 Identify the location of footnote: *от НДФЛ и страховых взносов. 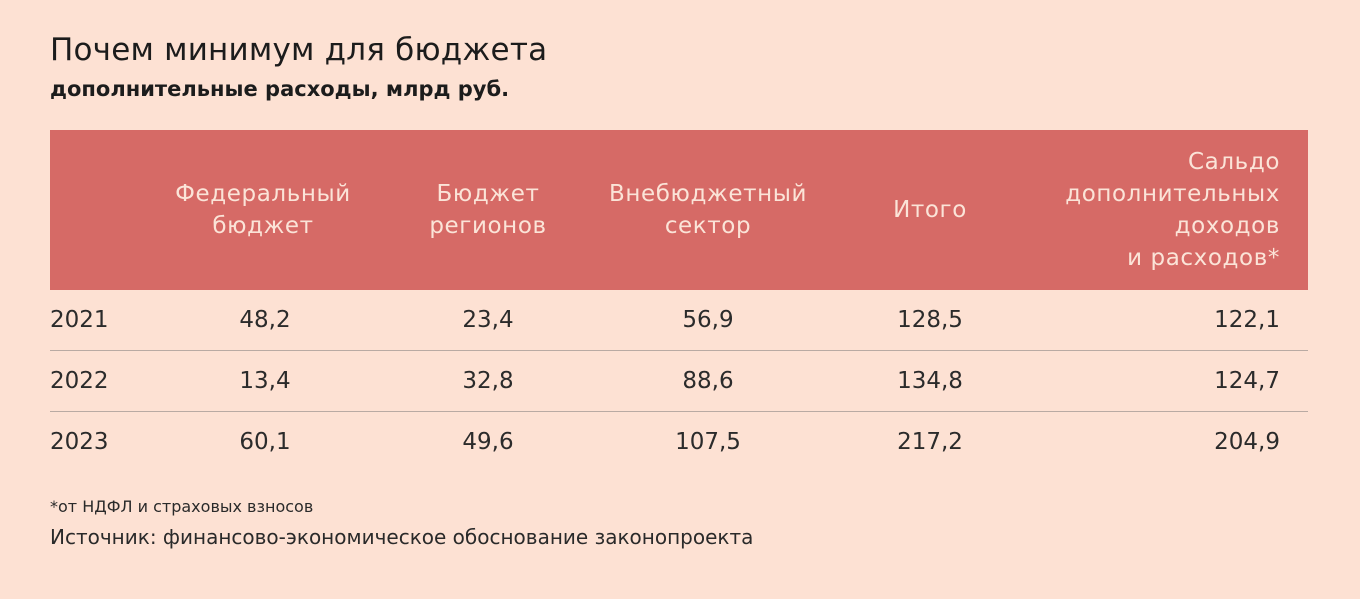
(182, 506).